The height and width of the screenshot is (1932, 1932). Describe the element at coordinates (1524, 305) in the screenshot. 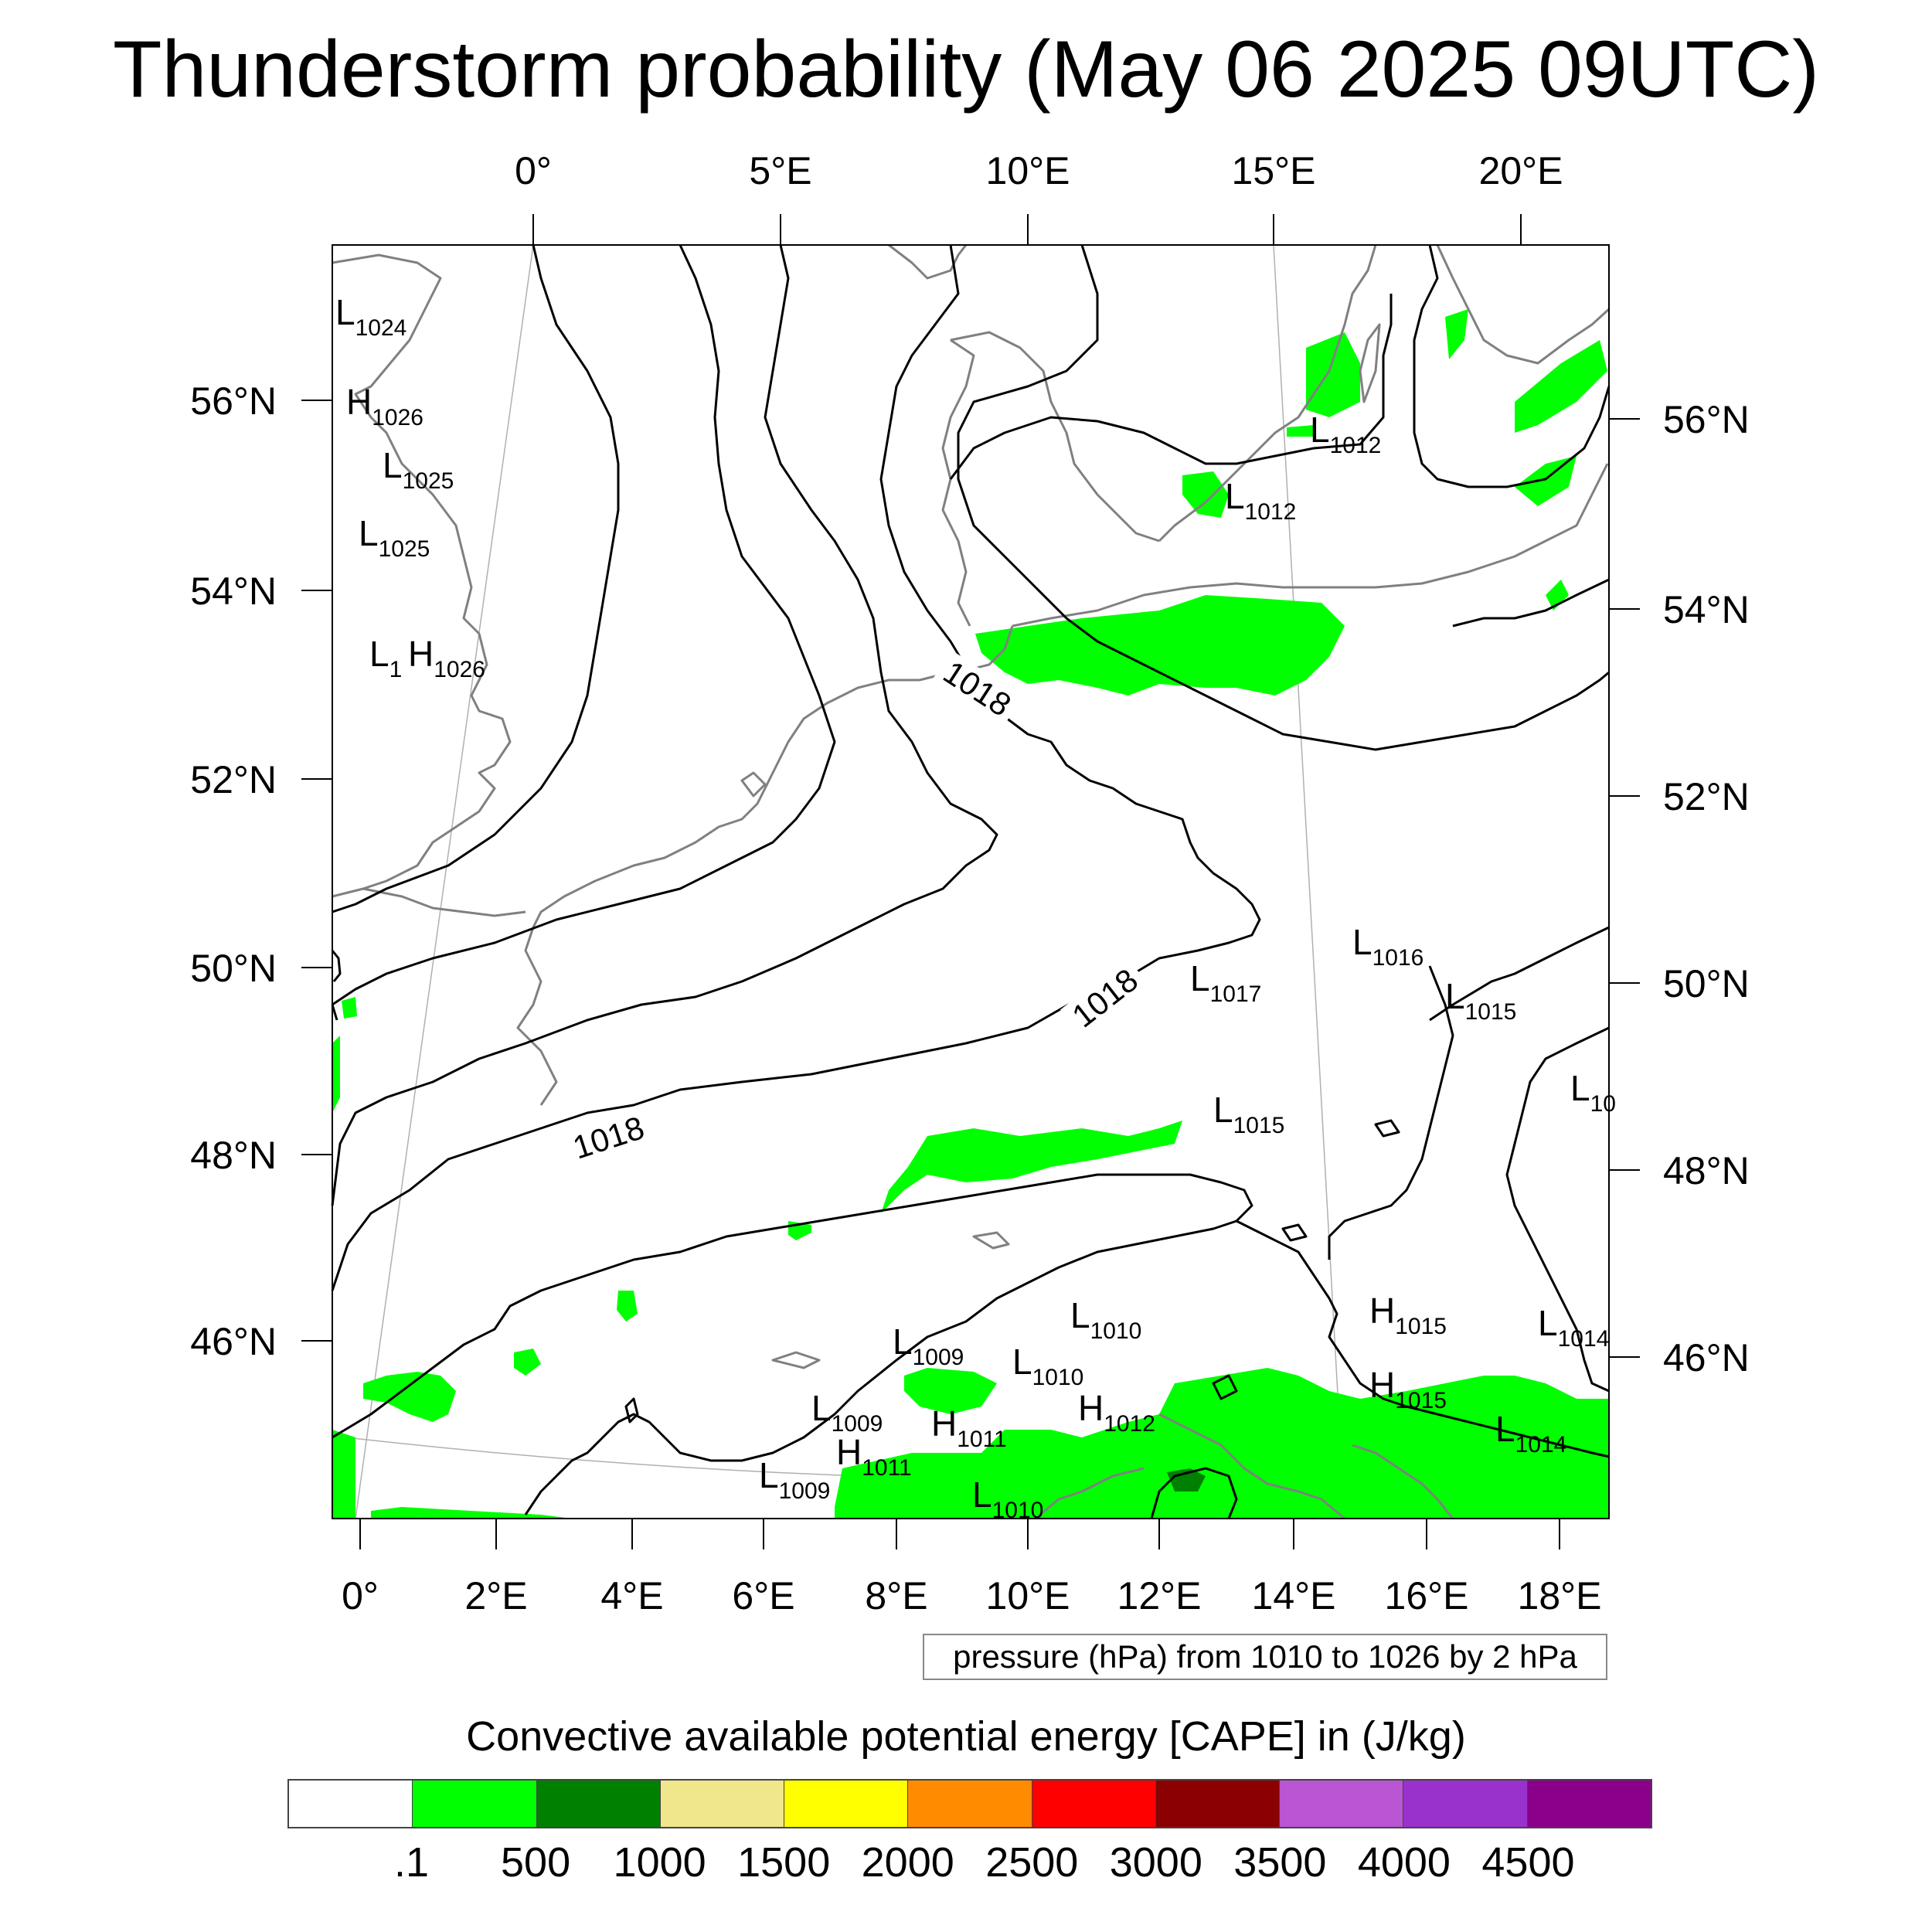

I see `coastline-baltic-east` at that location.